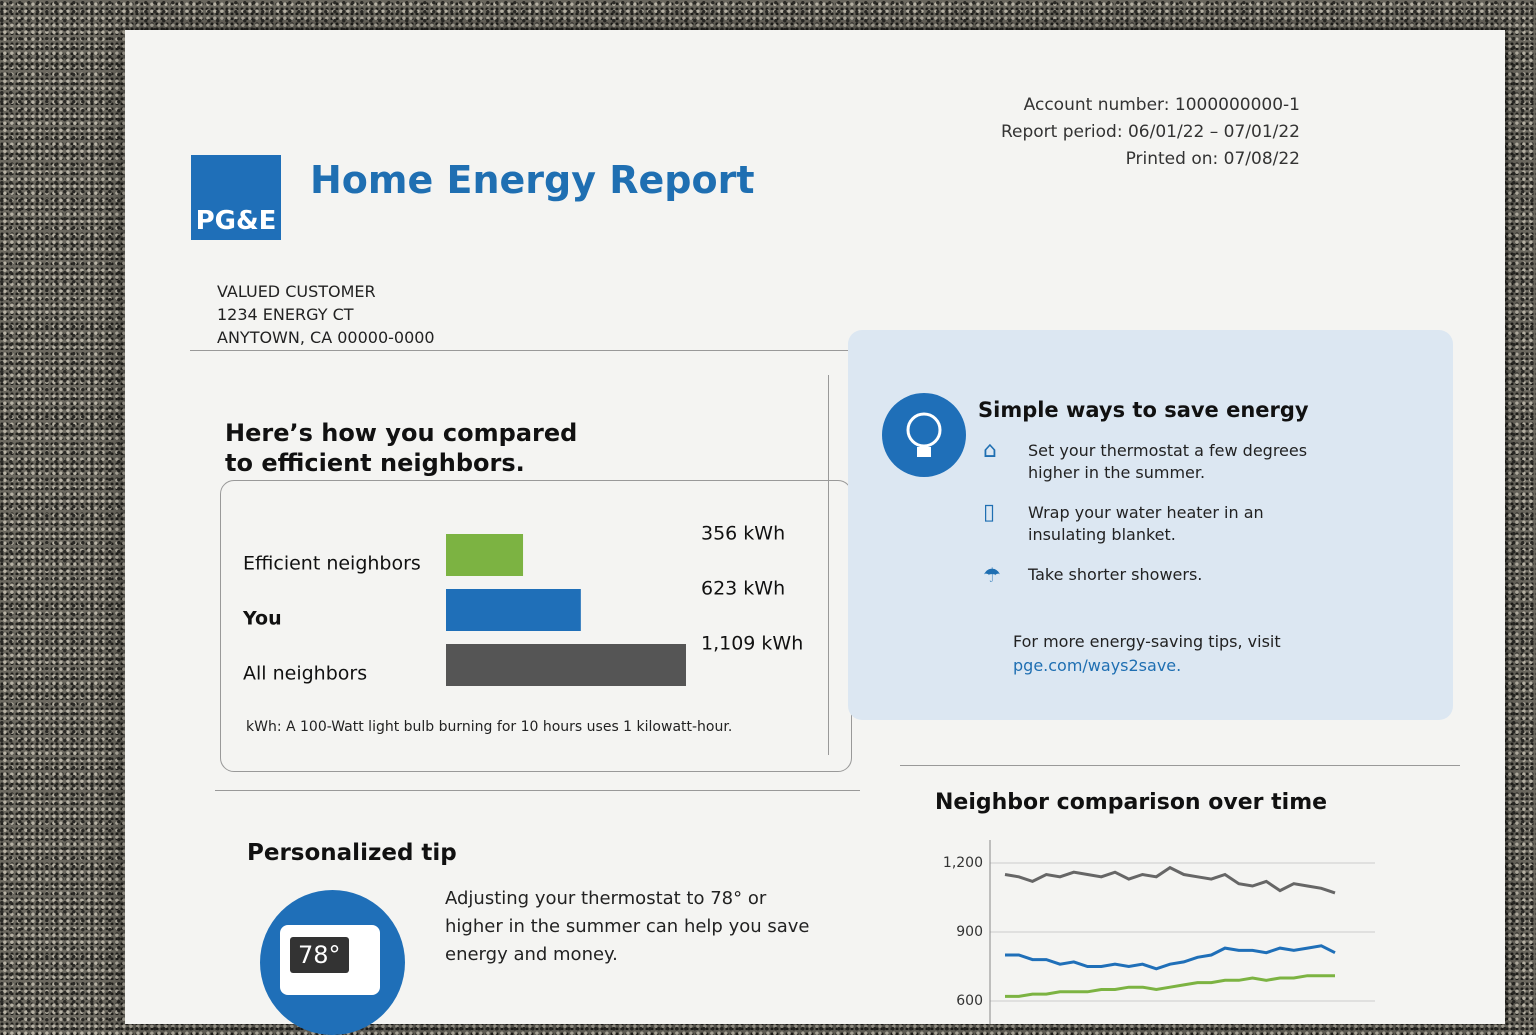  Describe the element at coordinates (1097, 665) in the screenshot. I see `link: pge.com/ways2save.` at that location.